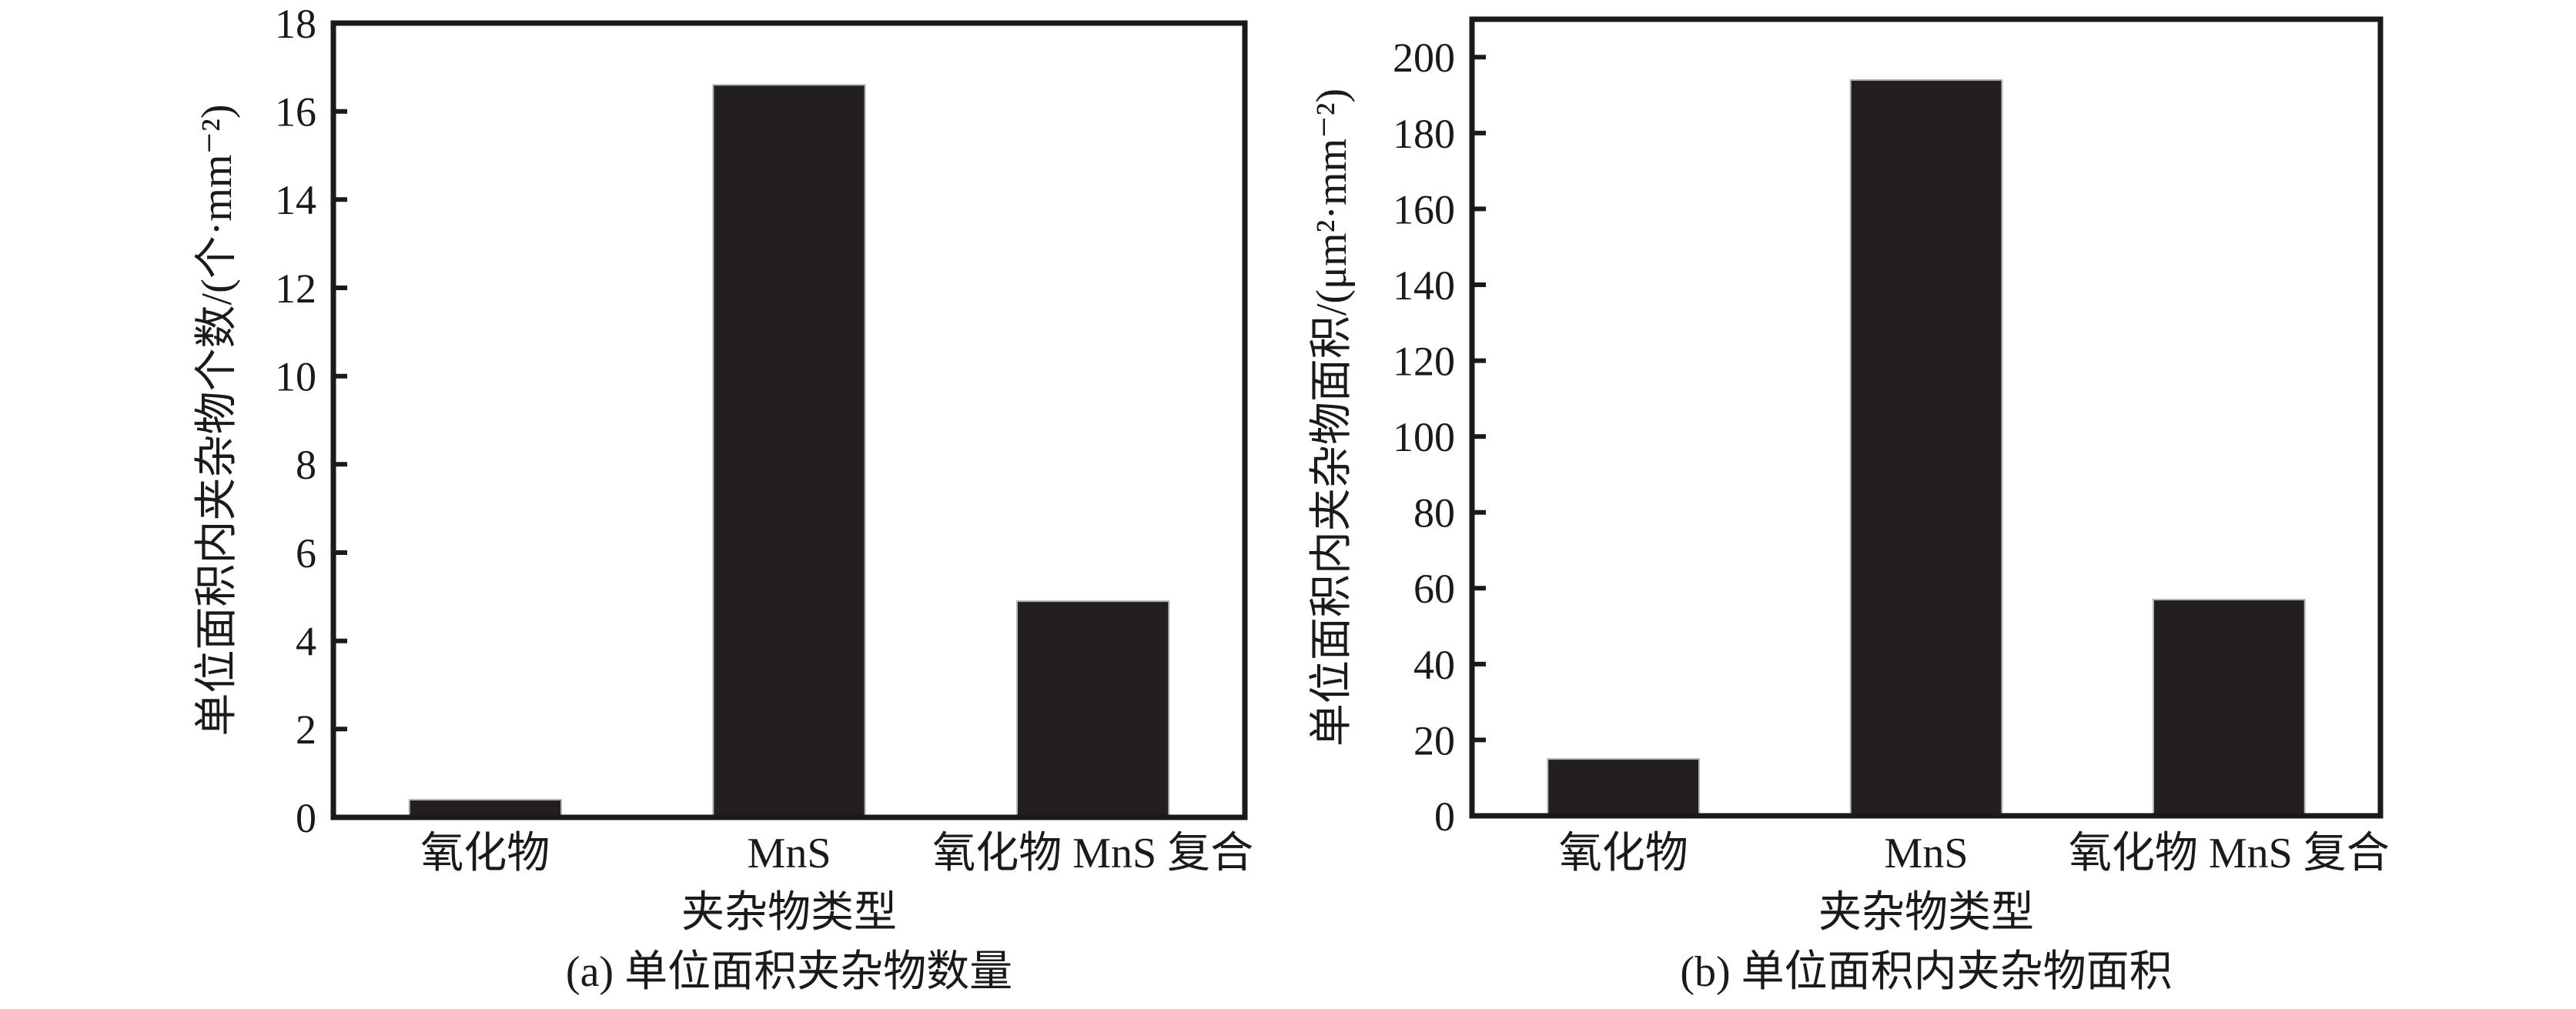 The height and width of the screenshot is (1009, 2576). What do you see at coordinates (306, 642) in the screenshot?
I see `y-tick-label: 4` at bounding box center [306, 642].